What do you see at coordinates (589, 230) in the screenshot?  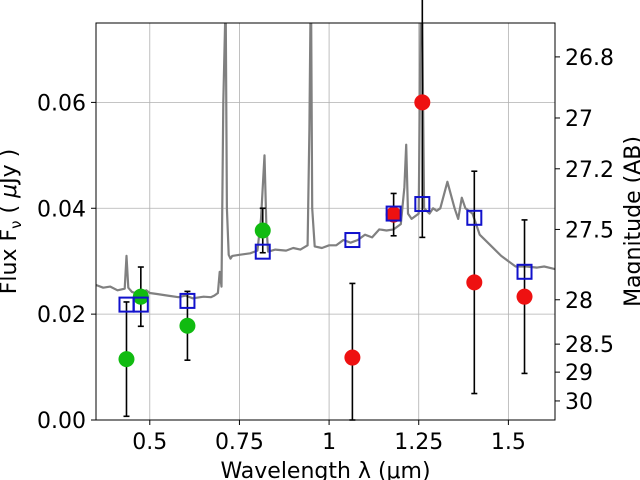 I see `y2-tick-label: 27.5` at bounding box center [589, 230].